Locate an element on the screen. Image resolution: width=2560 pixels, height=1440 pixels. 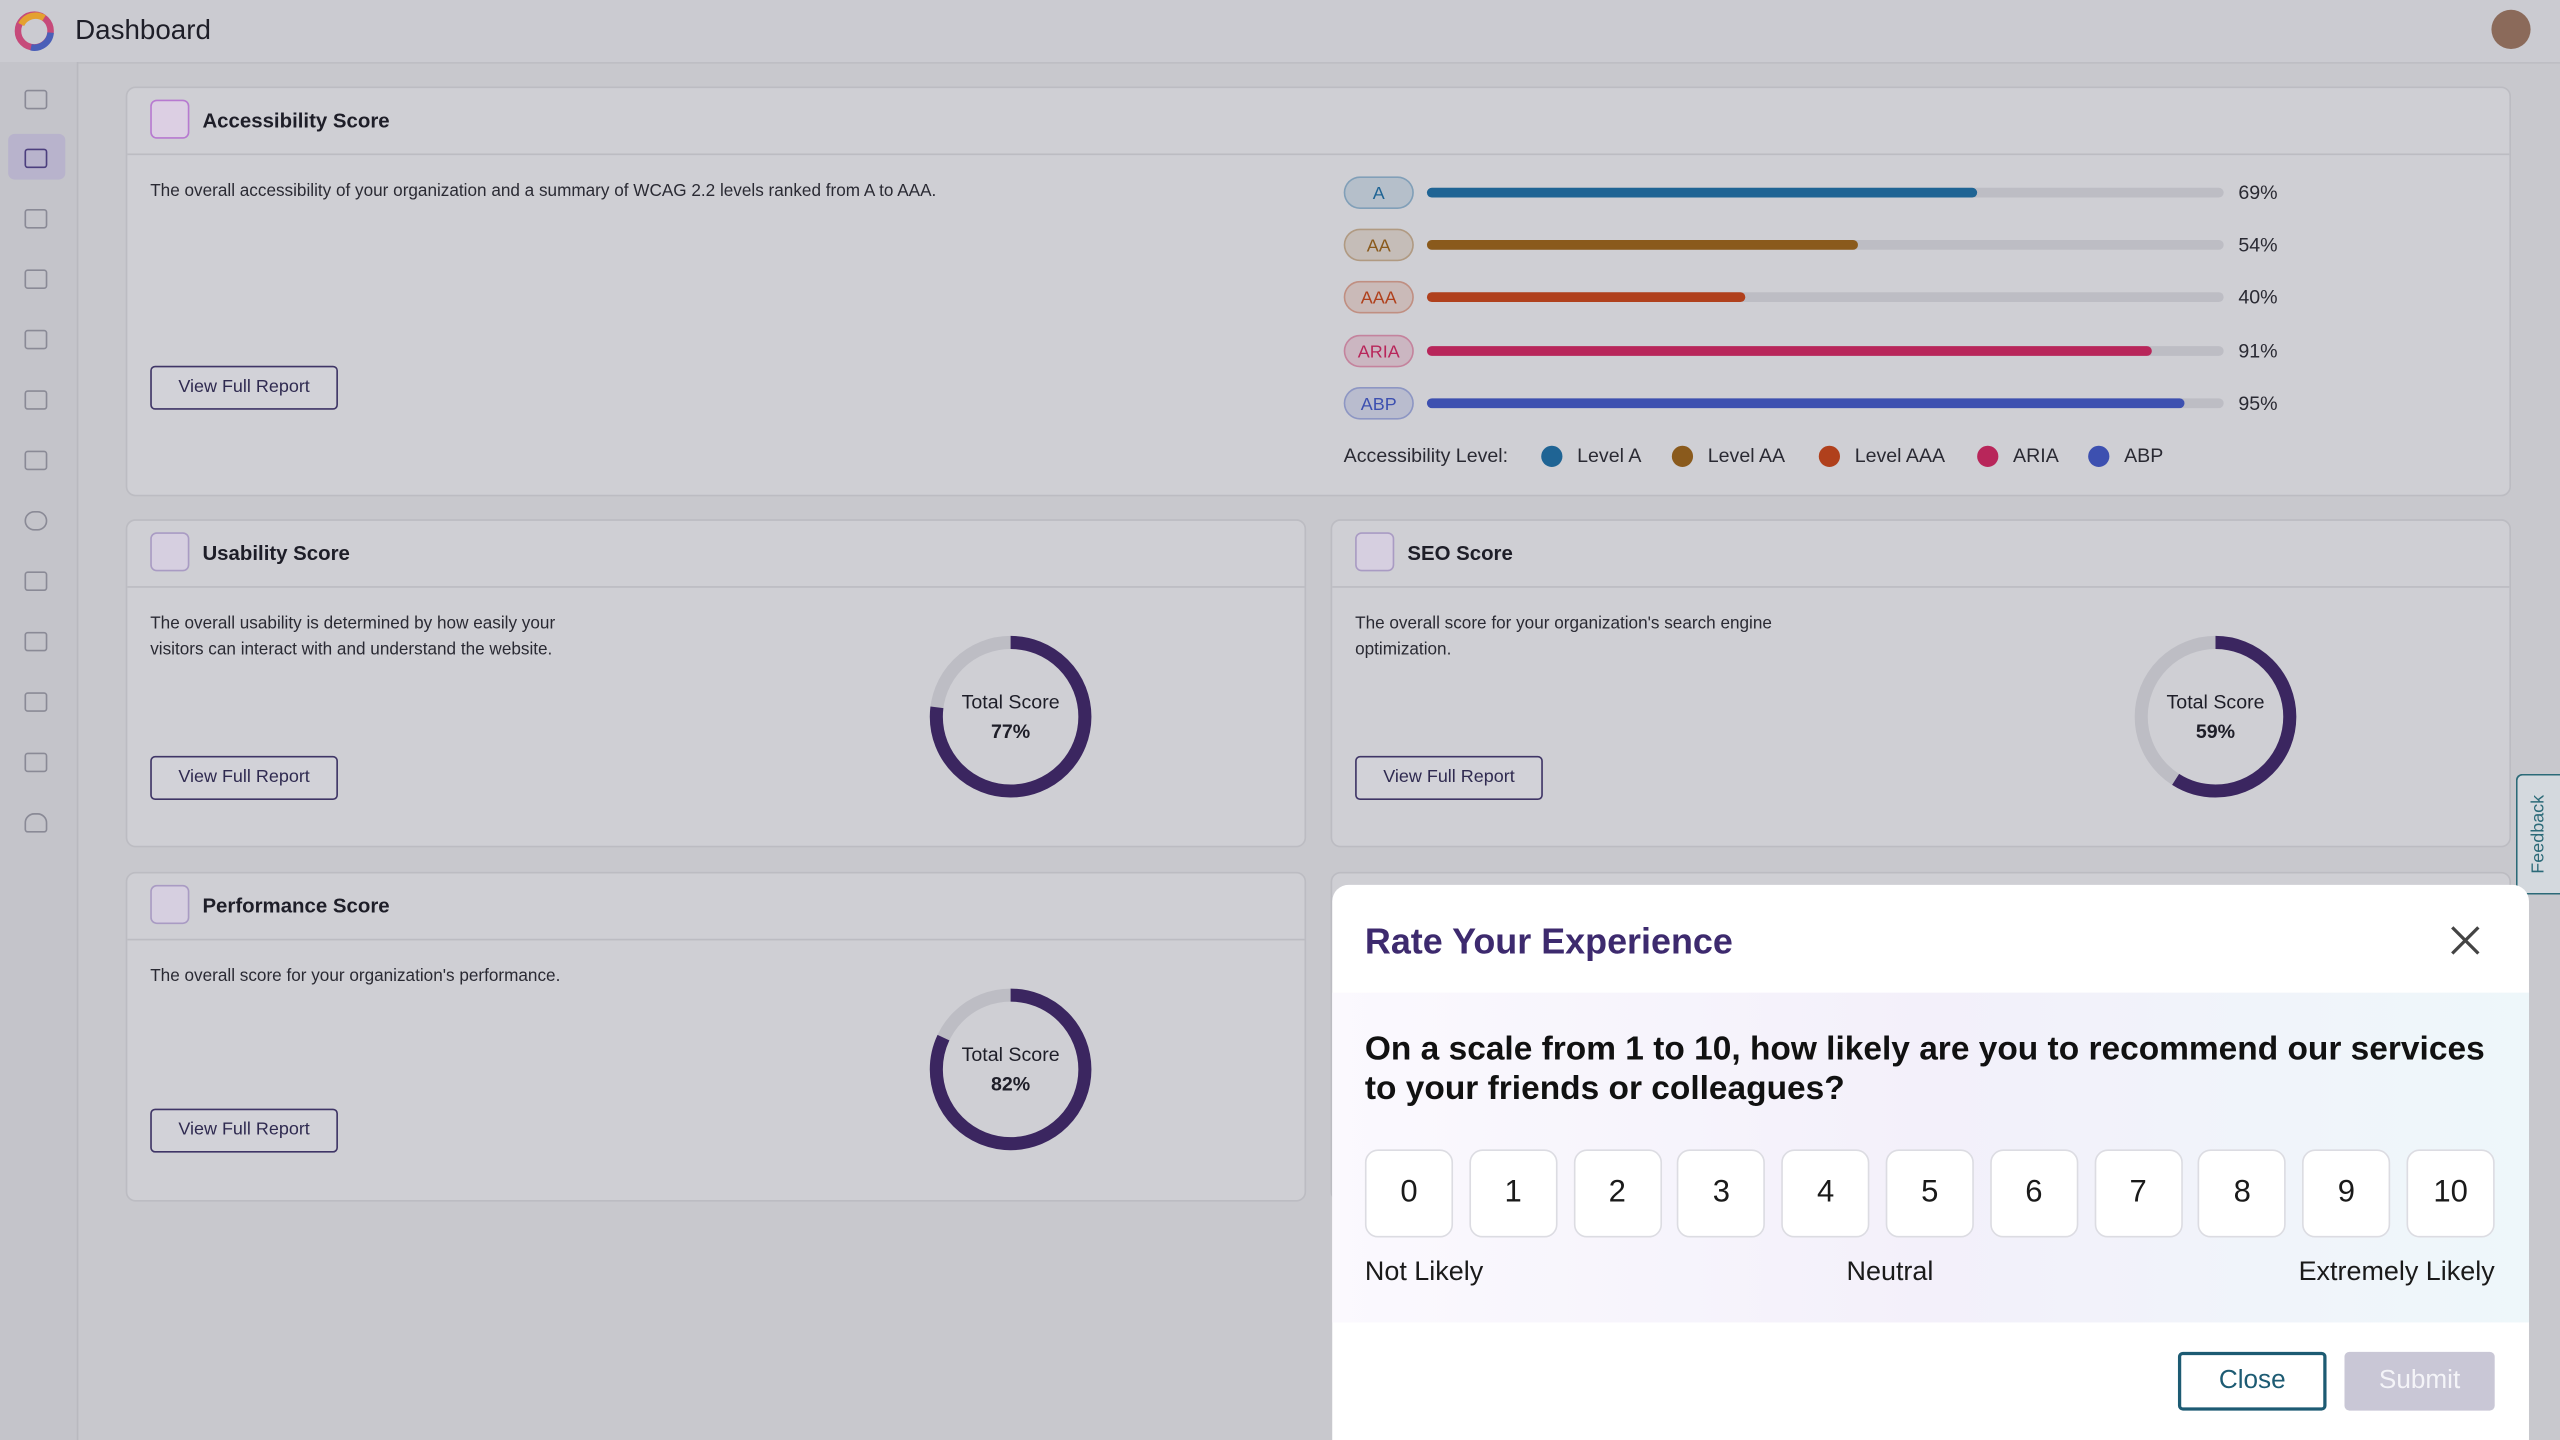
rating-option: 5 is located at coordinates (1929, 1193).